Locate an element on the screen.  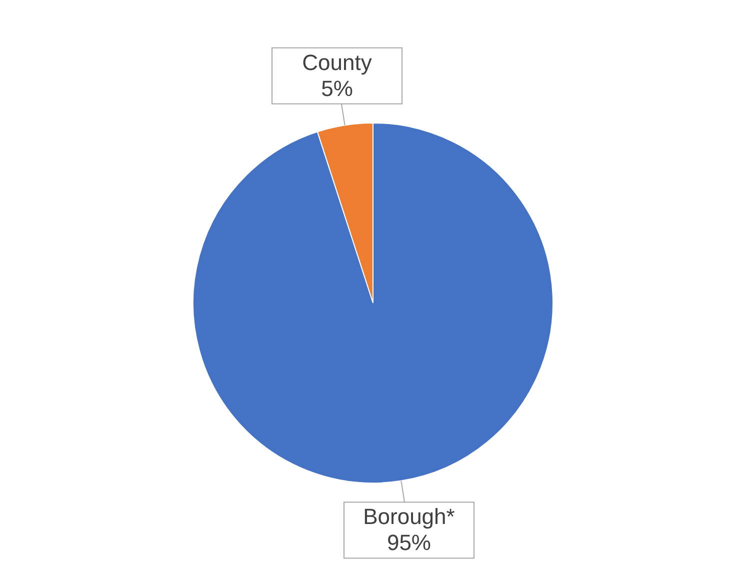
slice-label: County is located at coordinates (337, 62).